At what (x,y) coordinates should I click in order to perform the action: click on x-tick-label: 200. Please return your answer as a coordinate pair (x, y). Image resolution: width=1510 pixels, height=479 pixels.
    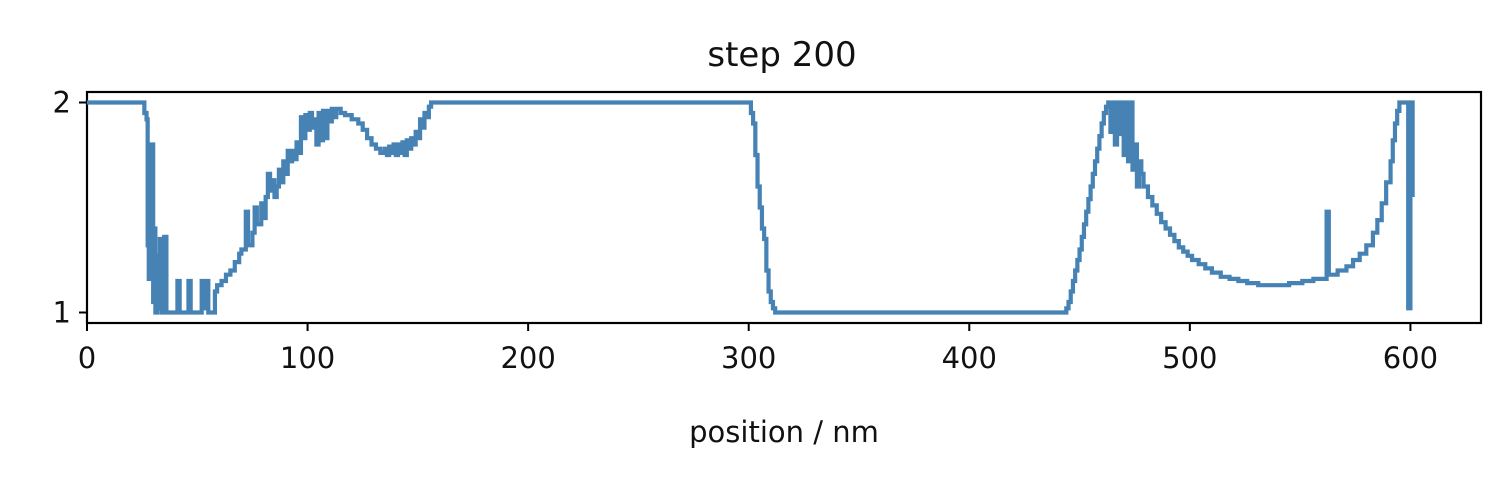
    Looking at the image, I should click on (527, 358).